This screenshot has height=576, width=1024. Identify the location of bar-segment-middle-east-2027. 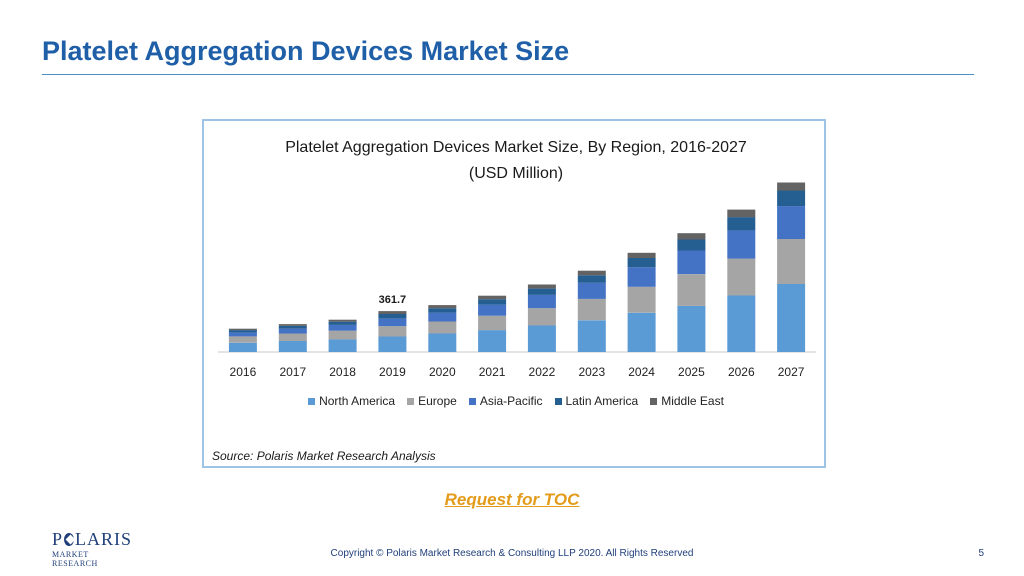
(791, 186).